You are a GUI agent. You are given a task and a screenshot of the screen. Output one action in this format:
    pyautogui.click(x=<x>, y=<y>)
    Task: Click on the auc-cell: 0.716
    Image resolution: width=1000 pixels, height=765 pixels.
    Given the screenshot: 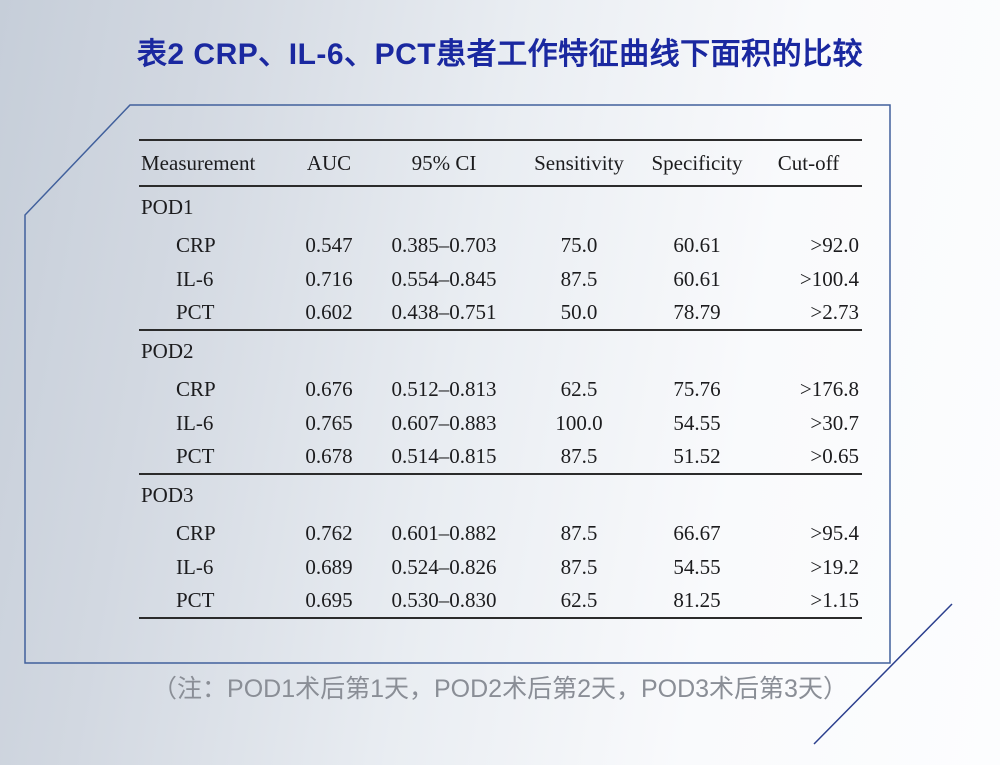 What is the action you would take?
    pyautogui.click(x=329, y=278)
    